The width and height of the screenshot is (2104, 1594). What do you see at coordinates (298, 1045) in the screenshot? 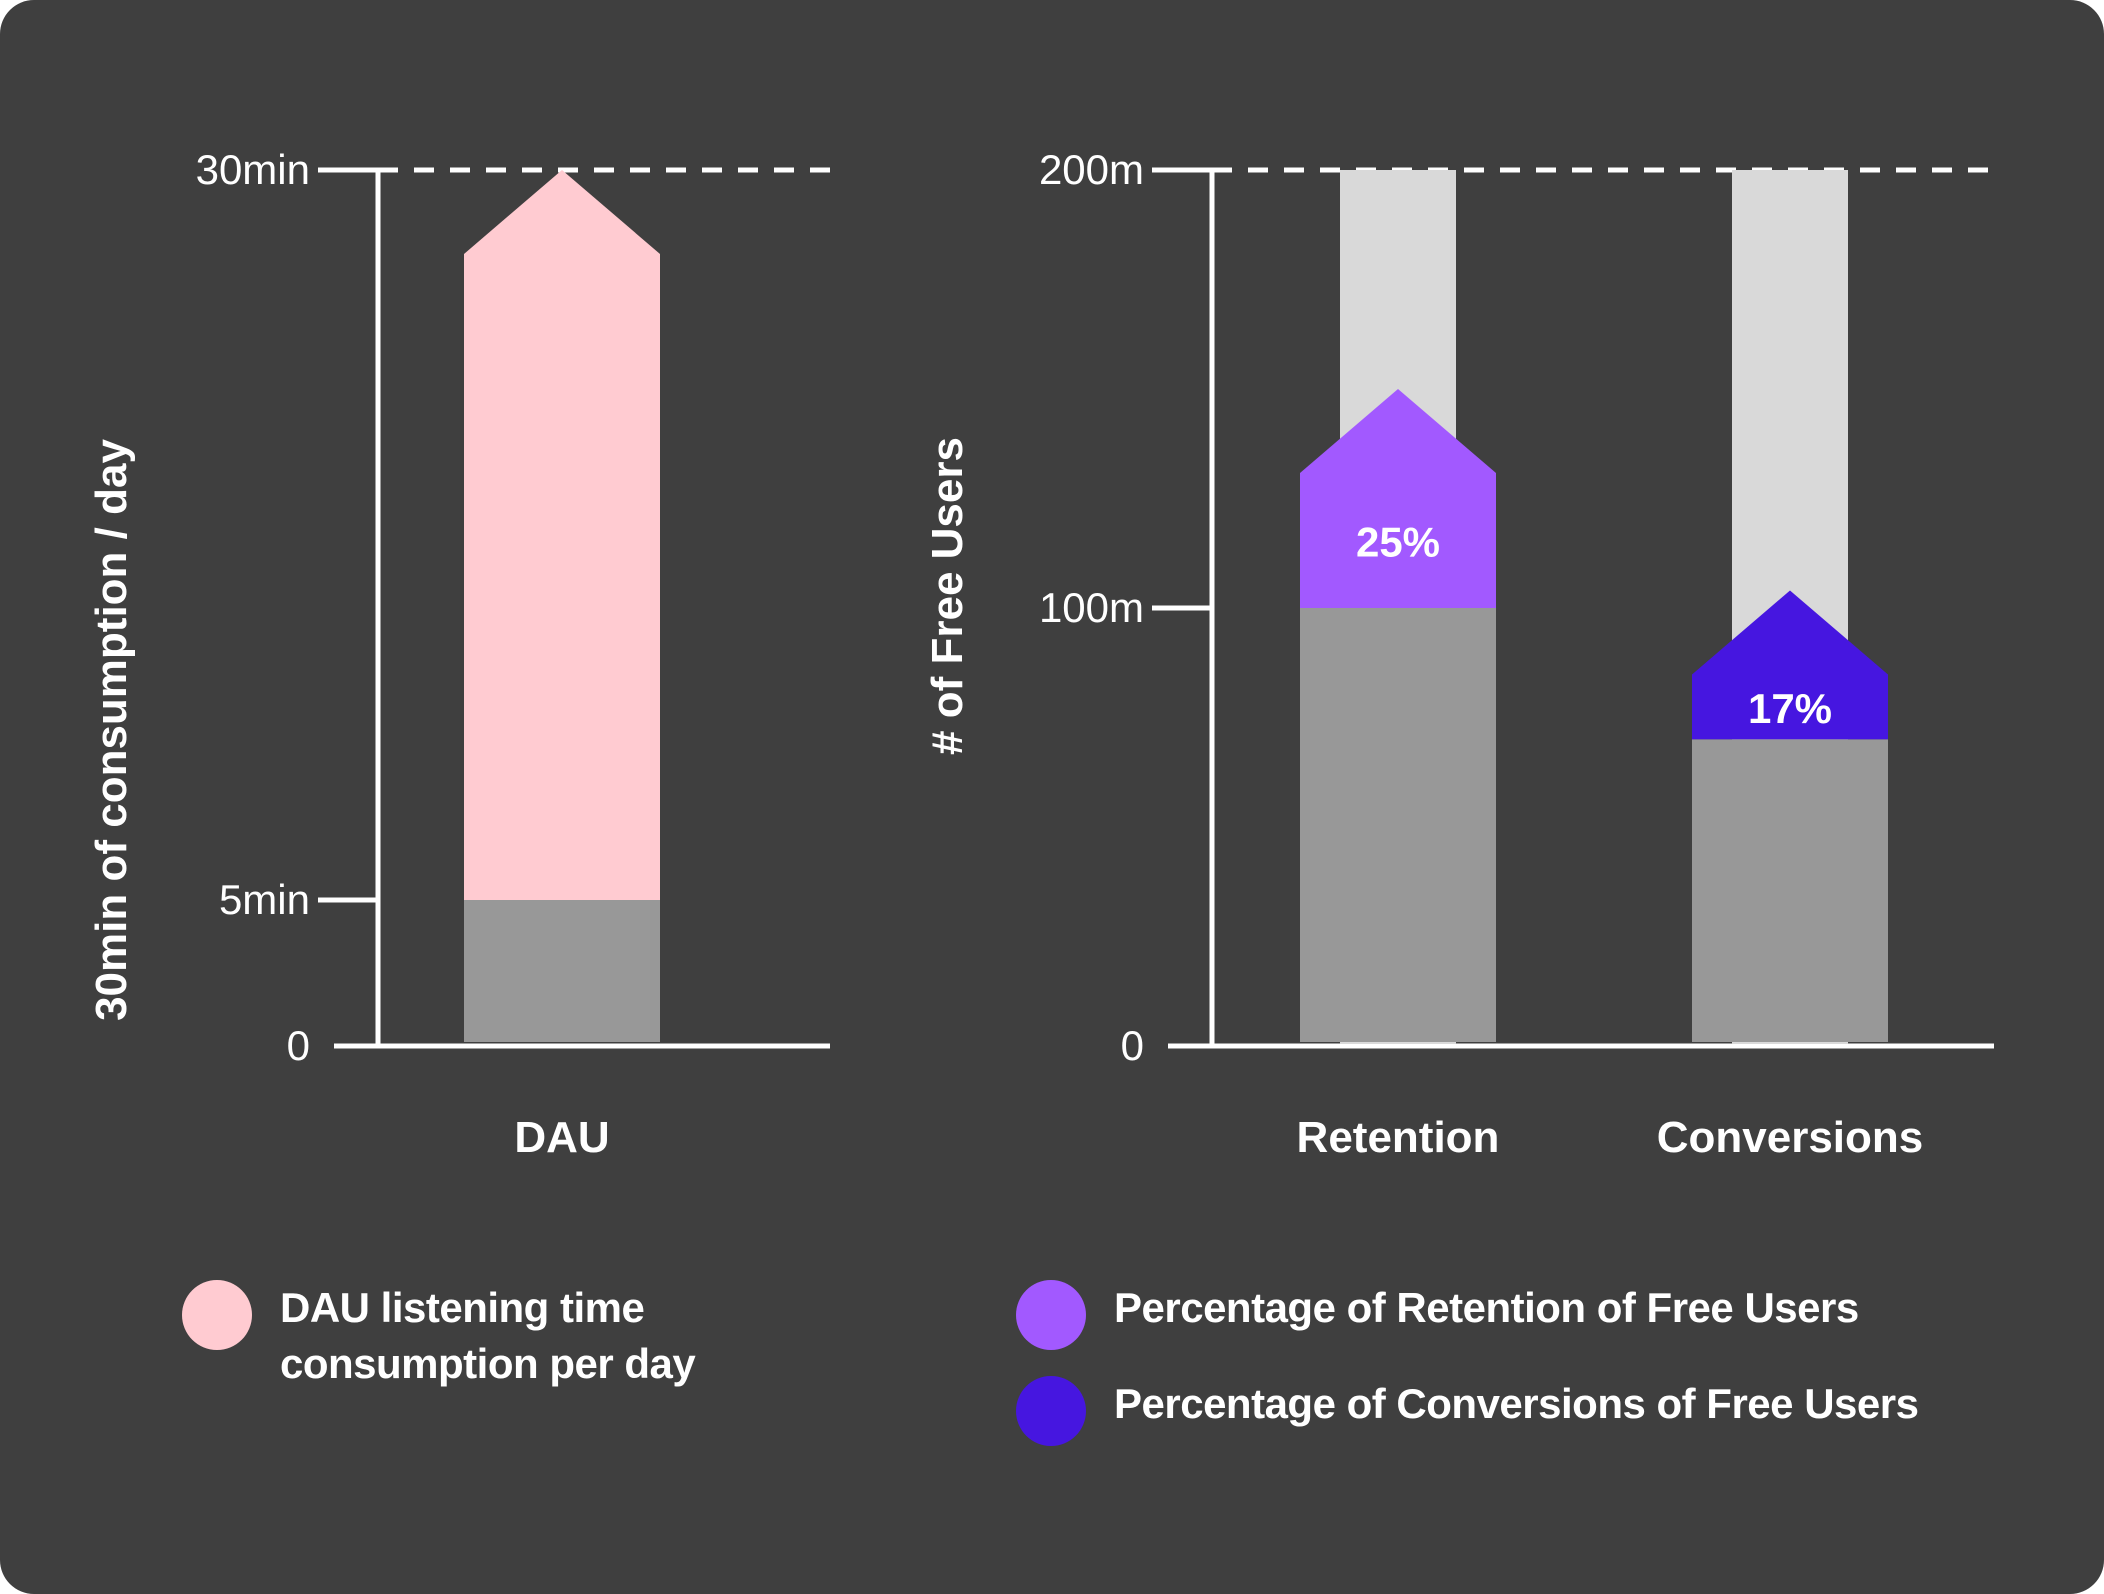
I see `left-tick-label-0: 0` at bounding box center [298, 1045].